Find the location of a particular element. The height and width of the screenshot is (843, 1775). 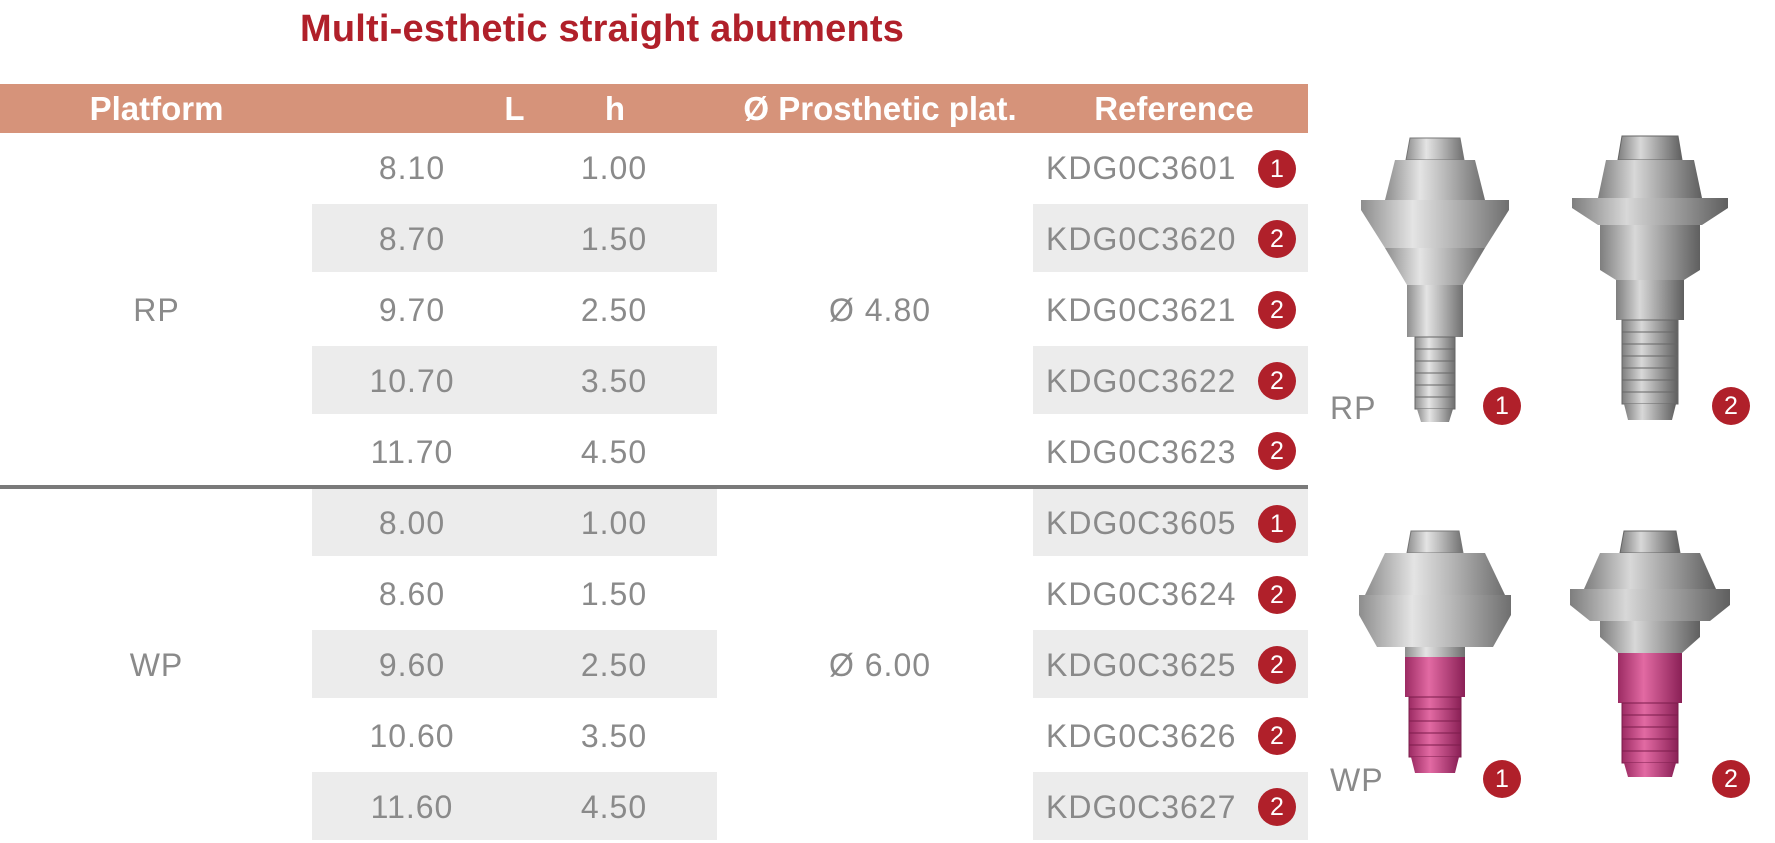

wp-abutment-2-image is located at coordinates (1650, 653).